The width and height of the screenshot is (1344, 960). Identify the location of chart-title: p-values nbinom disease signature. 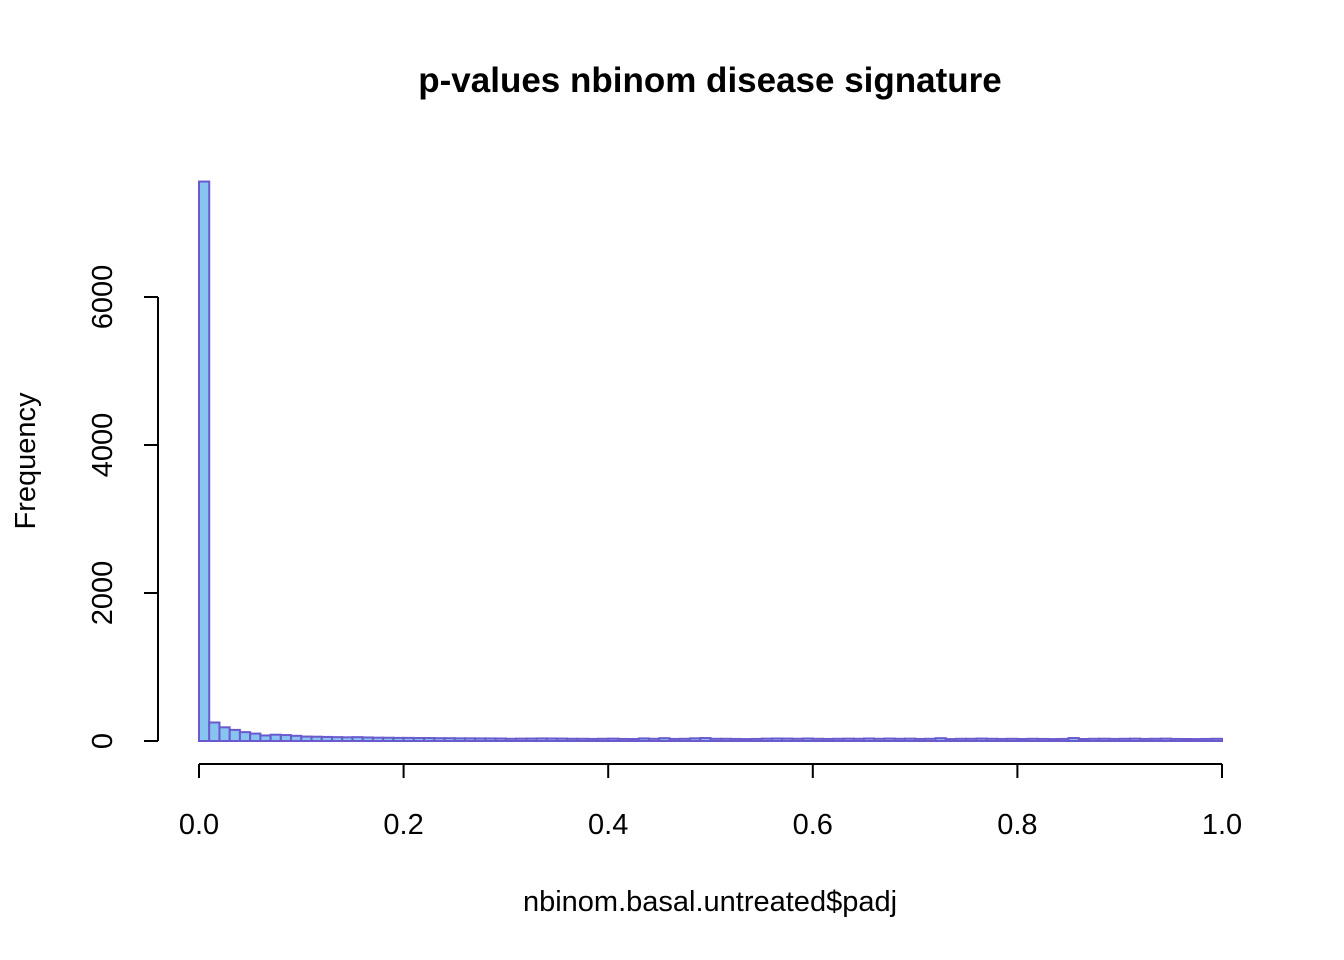
(710, 80).